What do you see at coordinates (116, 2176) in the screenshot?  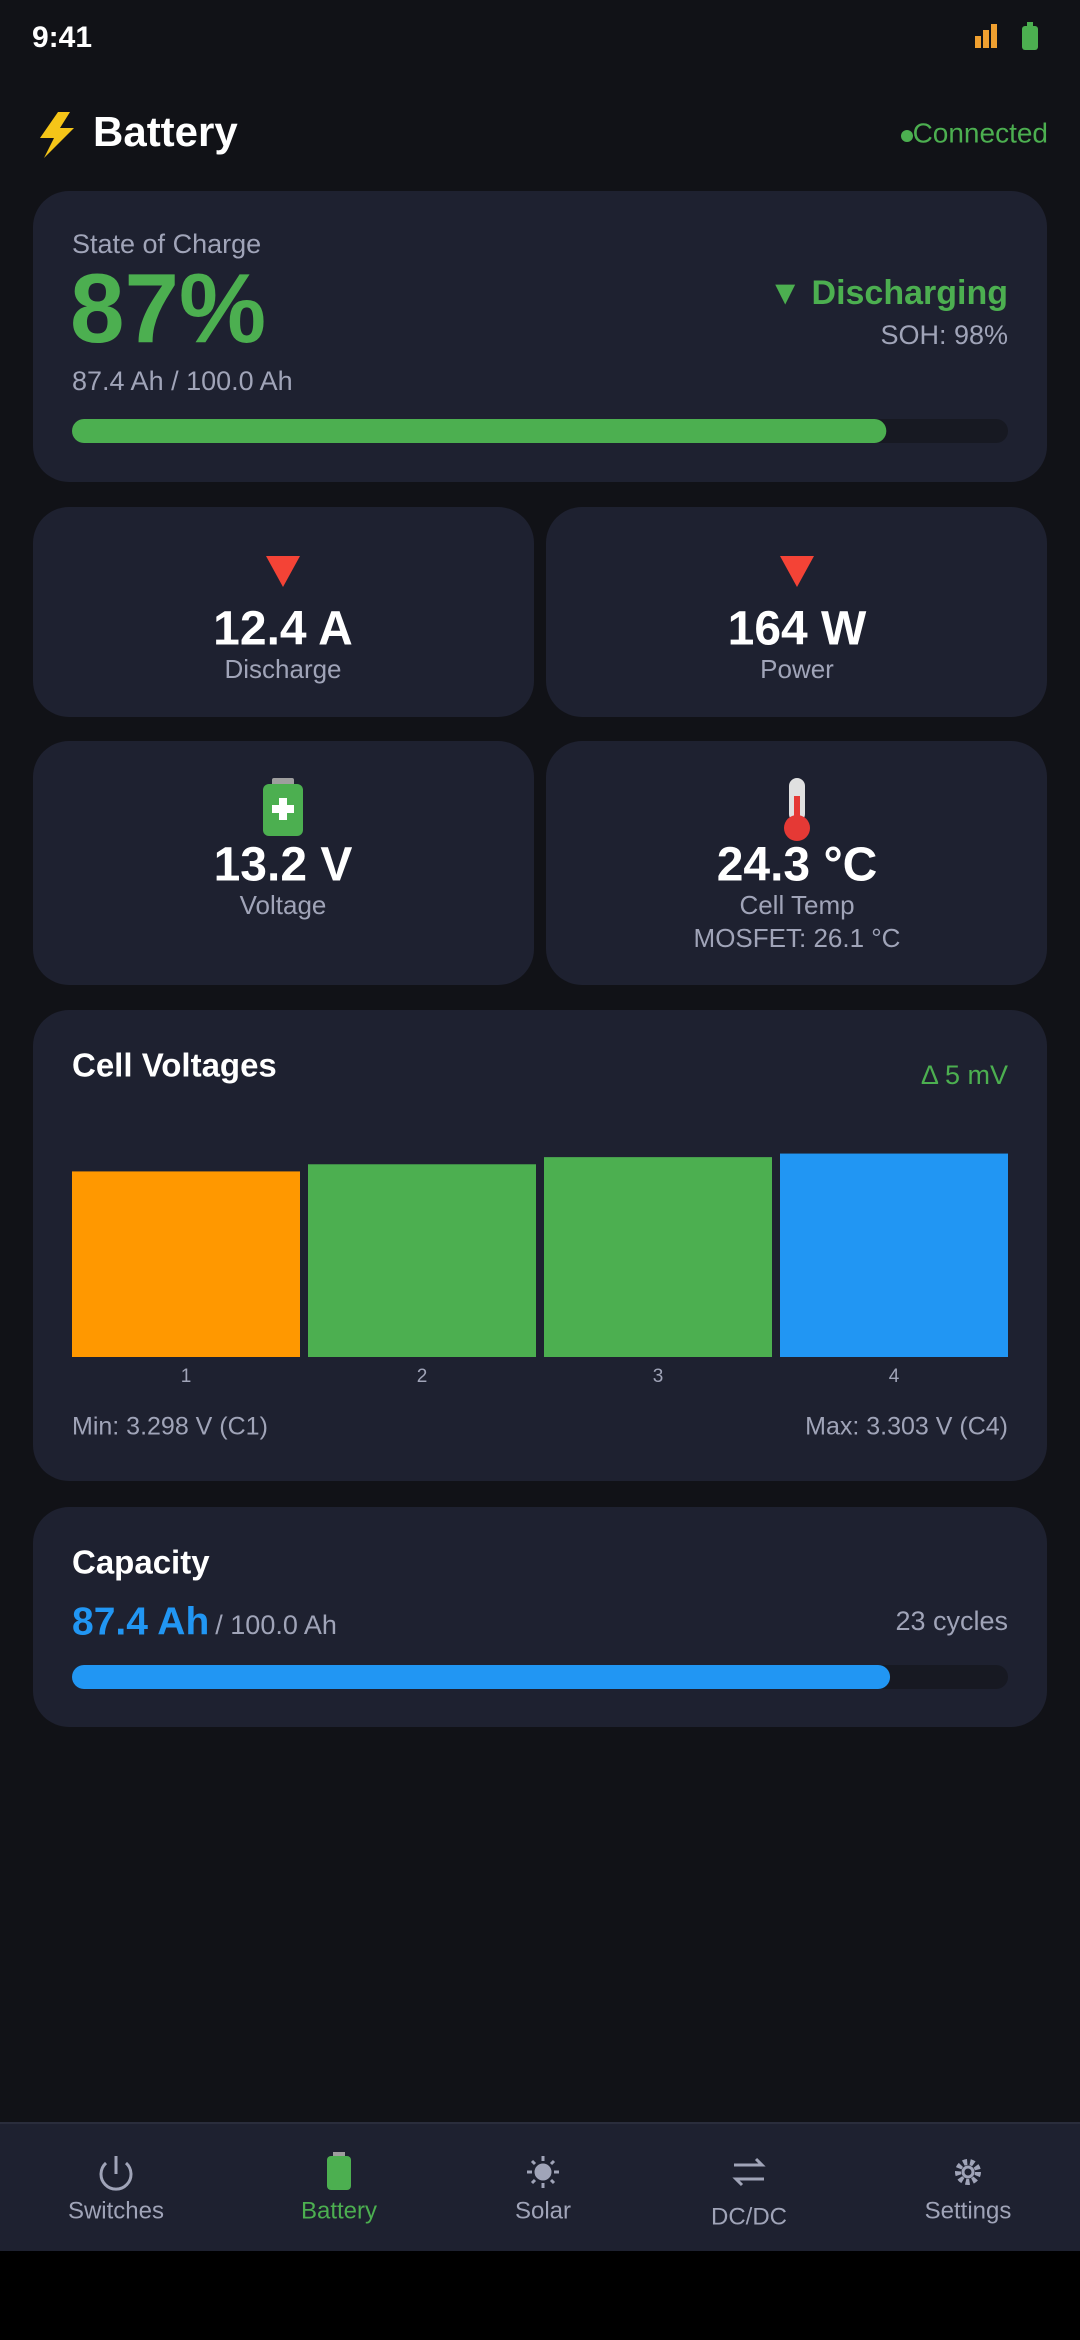 I see `switches-icon` at bounding box center [116, 2176].